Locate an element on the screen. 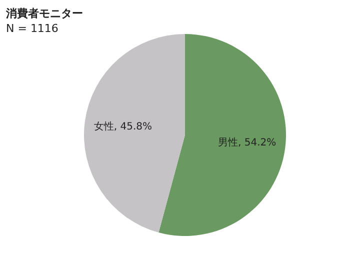  chart-title: 消費者モニター is located at coordinates (44, 13).